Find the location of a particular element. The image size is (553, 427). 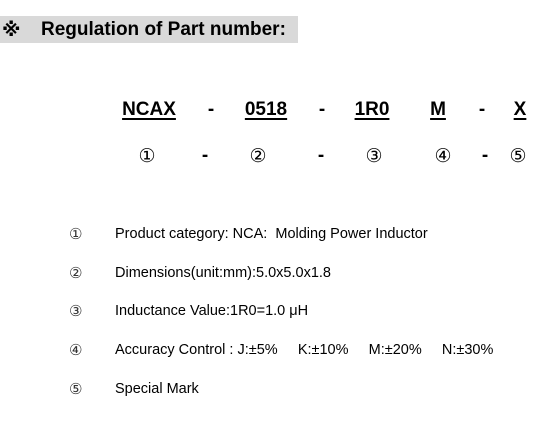

note-number: ③ is located at coordinates (76, 311).